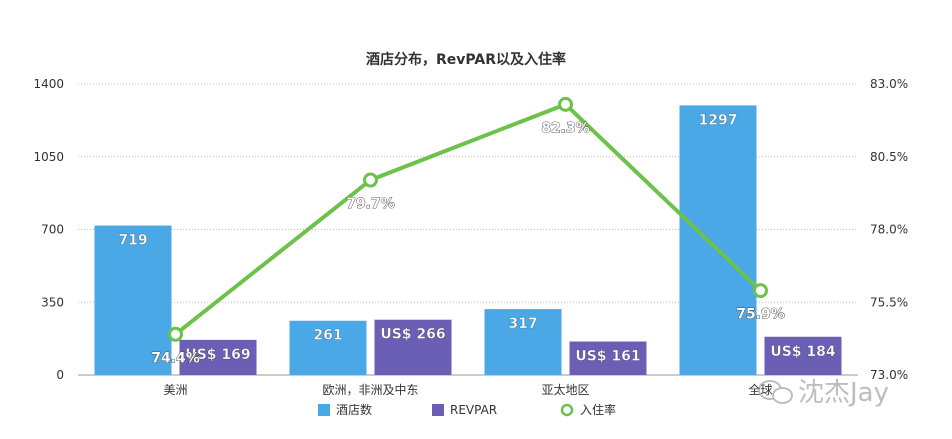 The image size is (952, 439). What do you see at coordinates (412, 335) in the screenshot?
I see `bar-revpar-label: US$ 266` at bounding box center [412, 335].